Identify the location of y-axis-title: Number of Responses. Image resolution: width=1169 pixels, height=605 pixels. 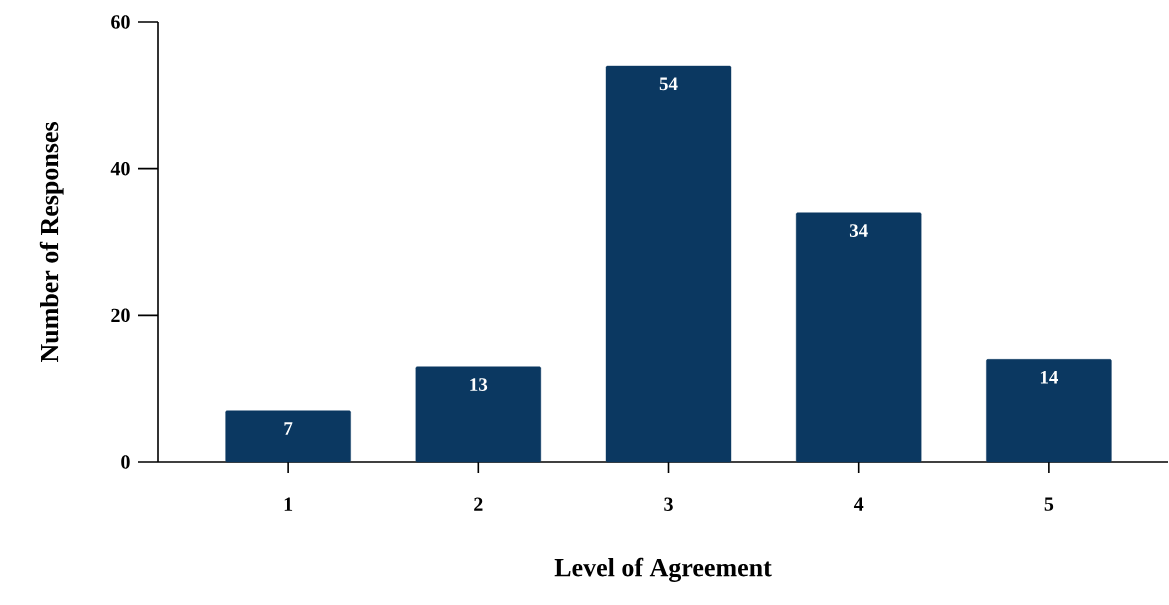
(51, 242).